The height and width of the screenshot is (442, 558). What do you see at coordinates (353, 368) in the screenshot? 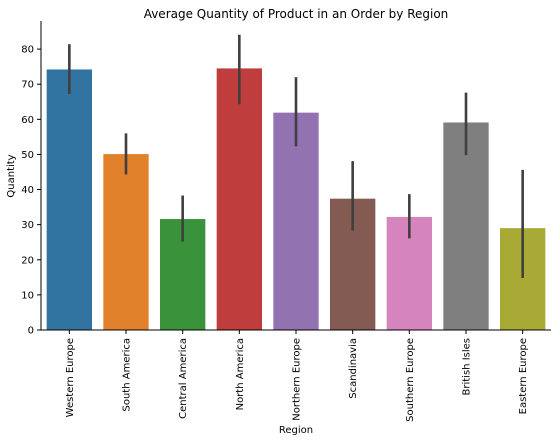
I see `x-tick-label: Scandinavia` at bounding box center [353, 368].